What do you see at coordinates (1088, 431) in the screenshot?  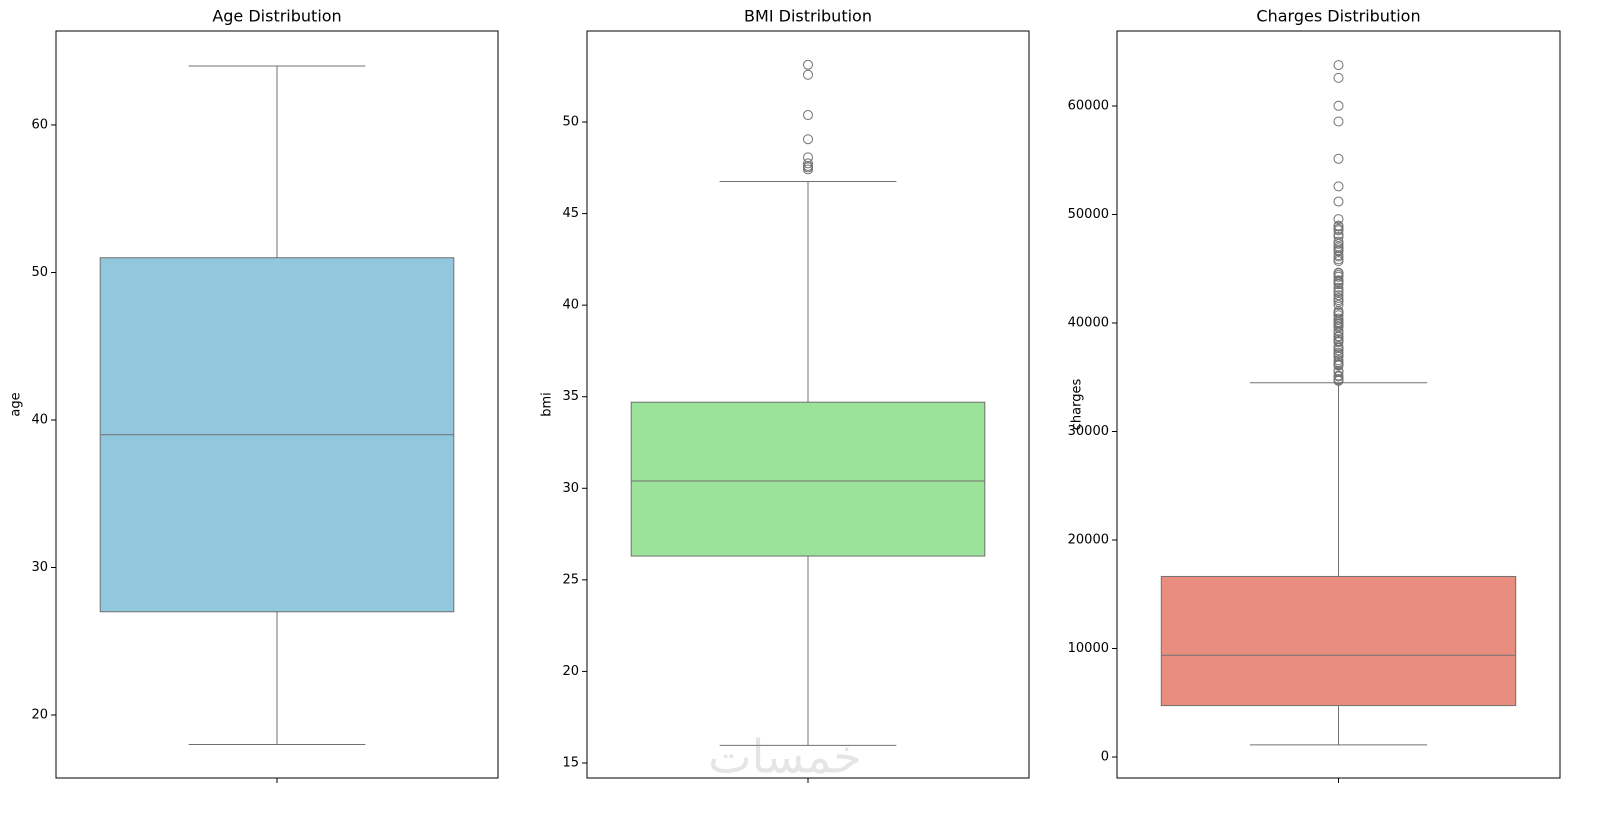 I see `y-tick-label: 30000` at bounding box center [1088, 431].